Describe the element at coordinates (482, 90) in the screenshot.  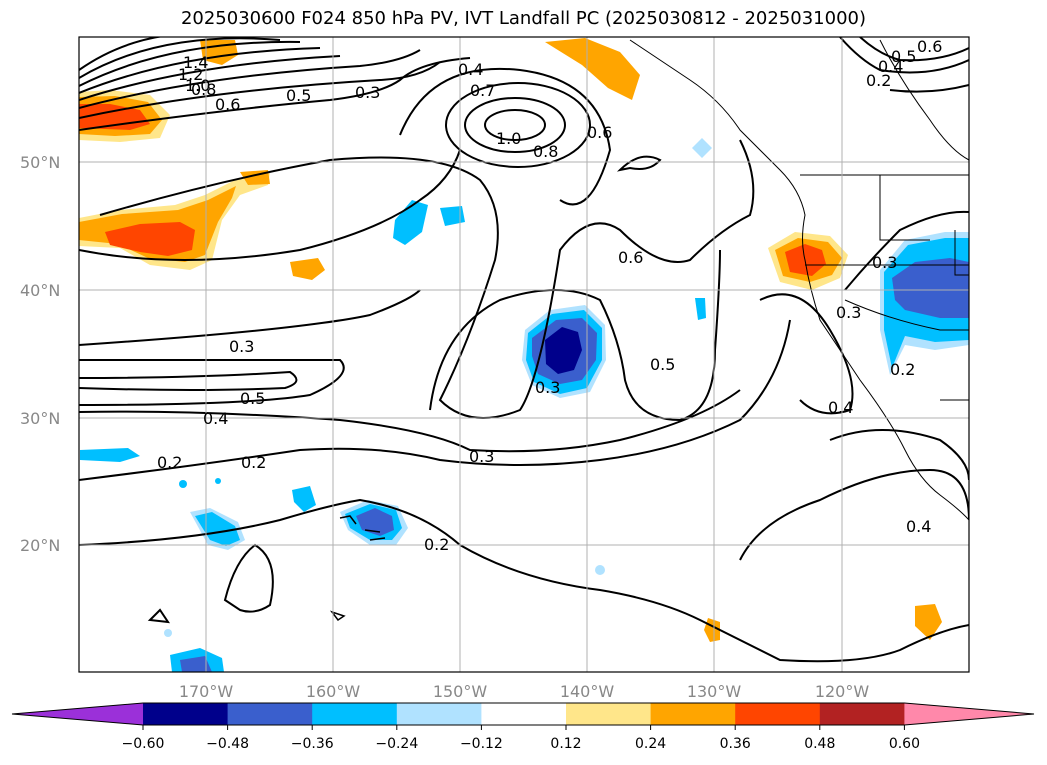
I see `contour-label: 0.7` at that location.